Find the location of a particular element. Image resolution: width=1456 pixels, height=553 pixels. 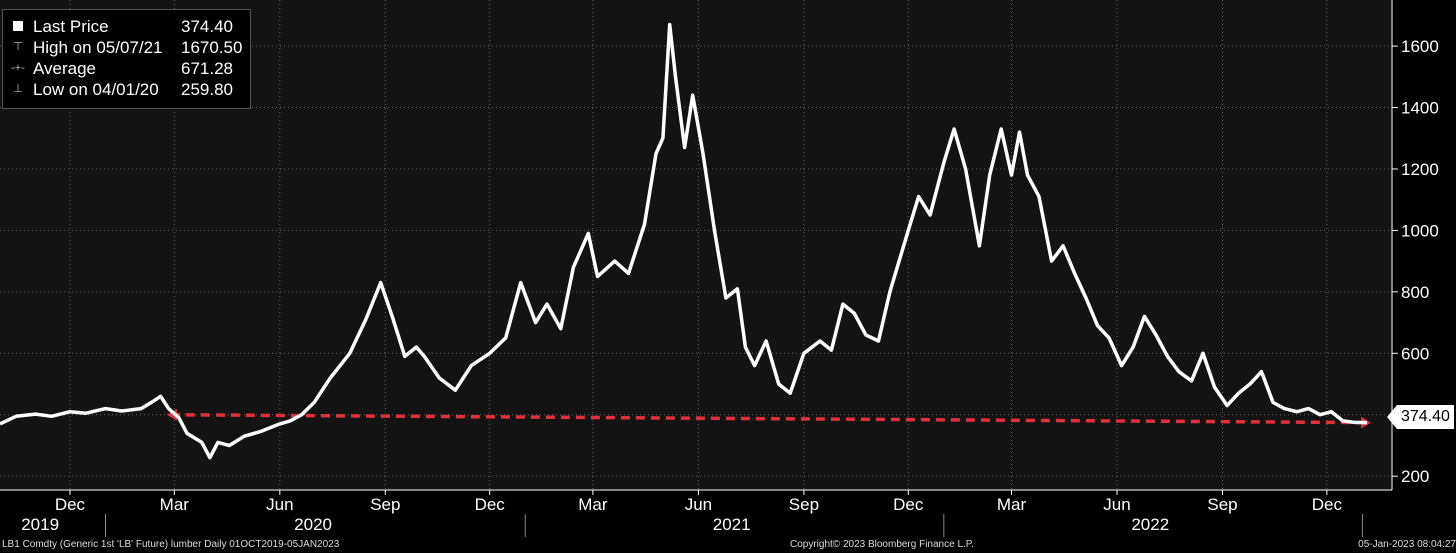

footer-timestamp: 05-Jan-2023 08:04:27 is located at coordinates (1407, 544).